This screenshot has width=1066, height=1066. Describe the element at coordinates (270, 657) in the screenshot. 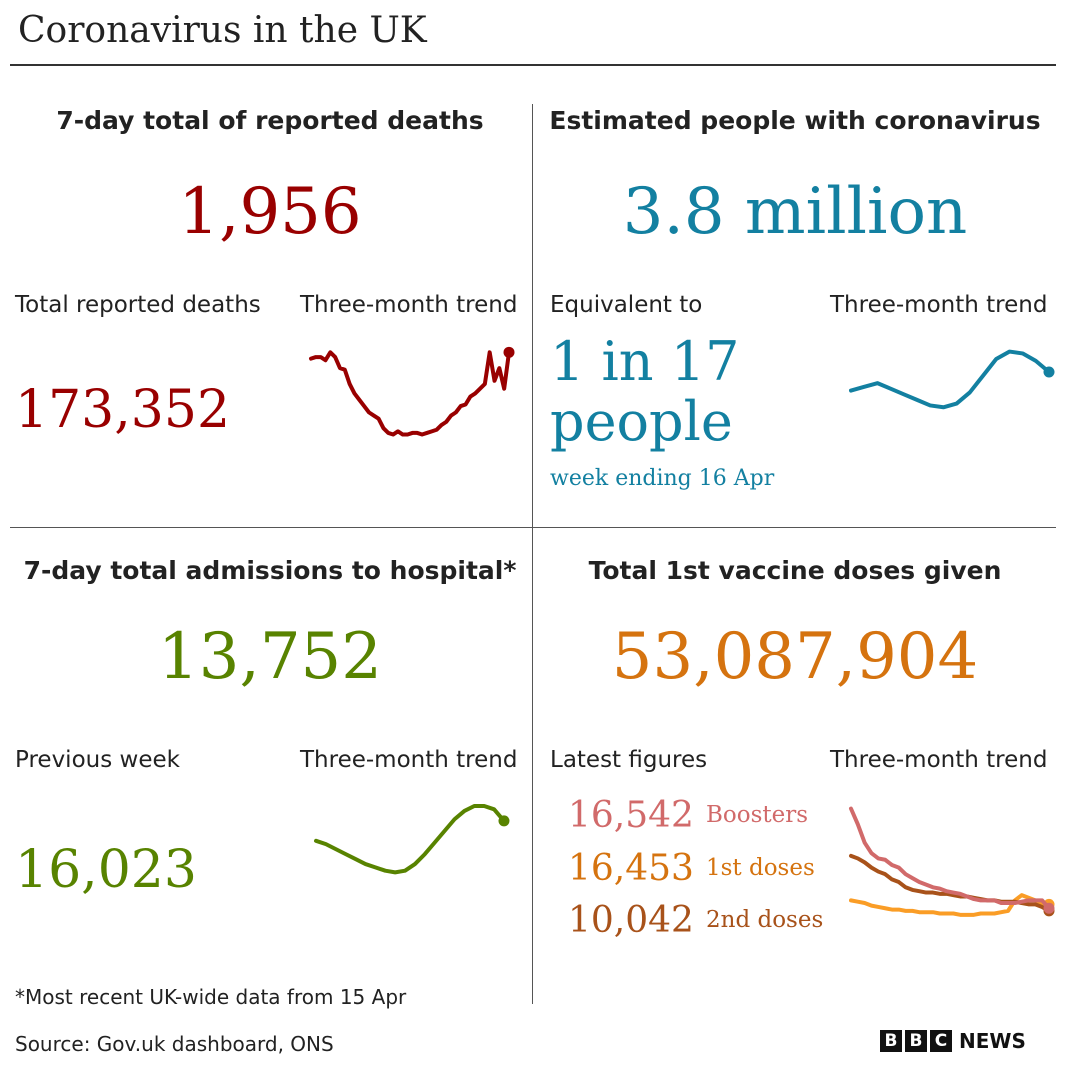

I see `hospital-value: 13,752` at that location.